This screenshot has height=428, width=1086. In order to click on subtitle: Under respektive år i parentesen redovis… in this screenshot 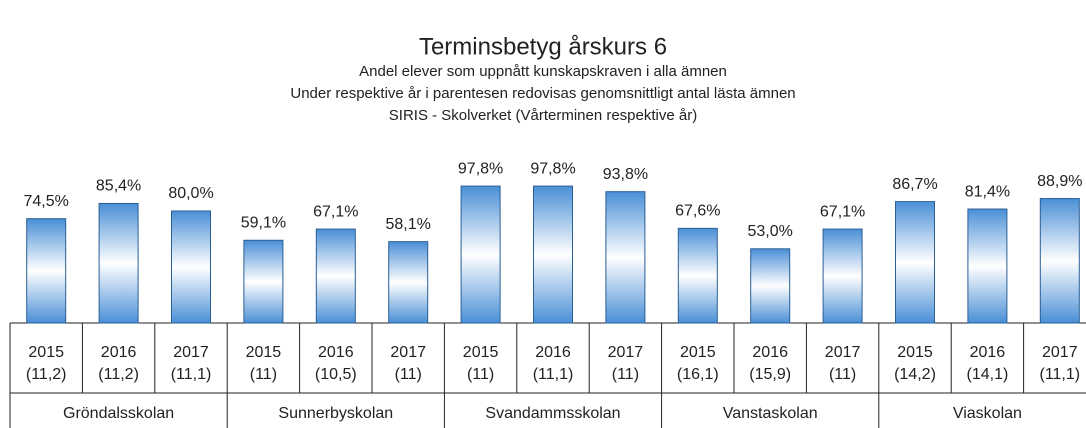, I will do `click(542, 93)`.